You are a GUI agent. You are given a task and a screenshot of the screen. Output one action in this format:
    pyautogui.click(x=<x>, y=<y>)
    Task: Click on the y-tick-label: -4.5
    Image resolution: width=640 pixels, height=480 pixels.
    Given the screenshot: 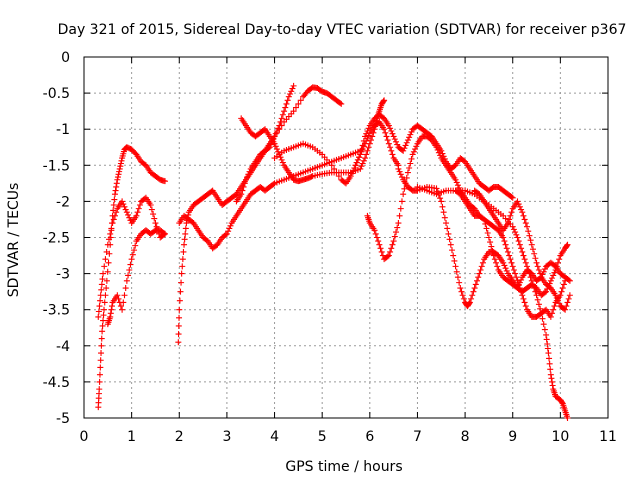 What is the action you would take?
    pyautogui.click(x=56, y=383)
    